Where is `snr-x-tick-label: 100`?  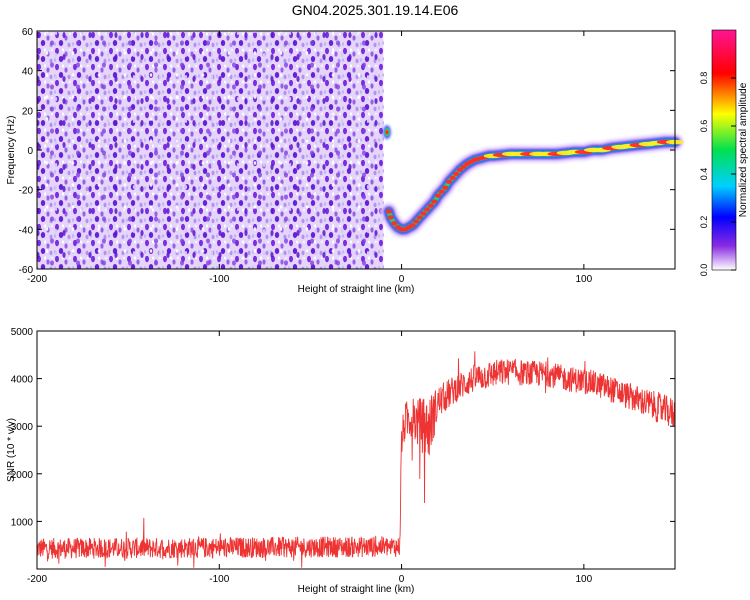 snr-x-tick-label: 100 is located at coordinates (584, 579).